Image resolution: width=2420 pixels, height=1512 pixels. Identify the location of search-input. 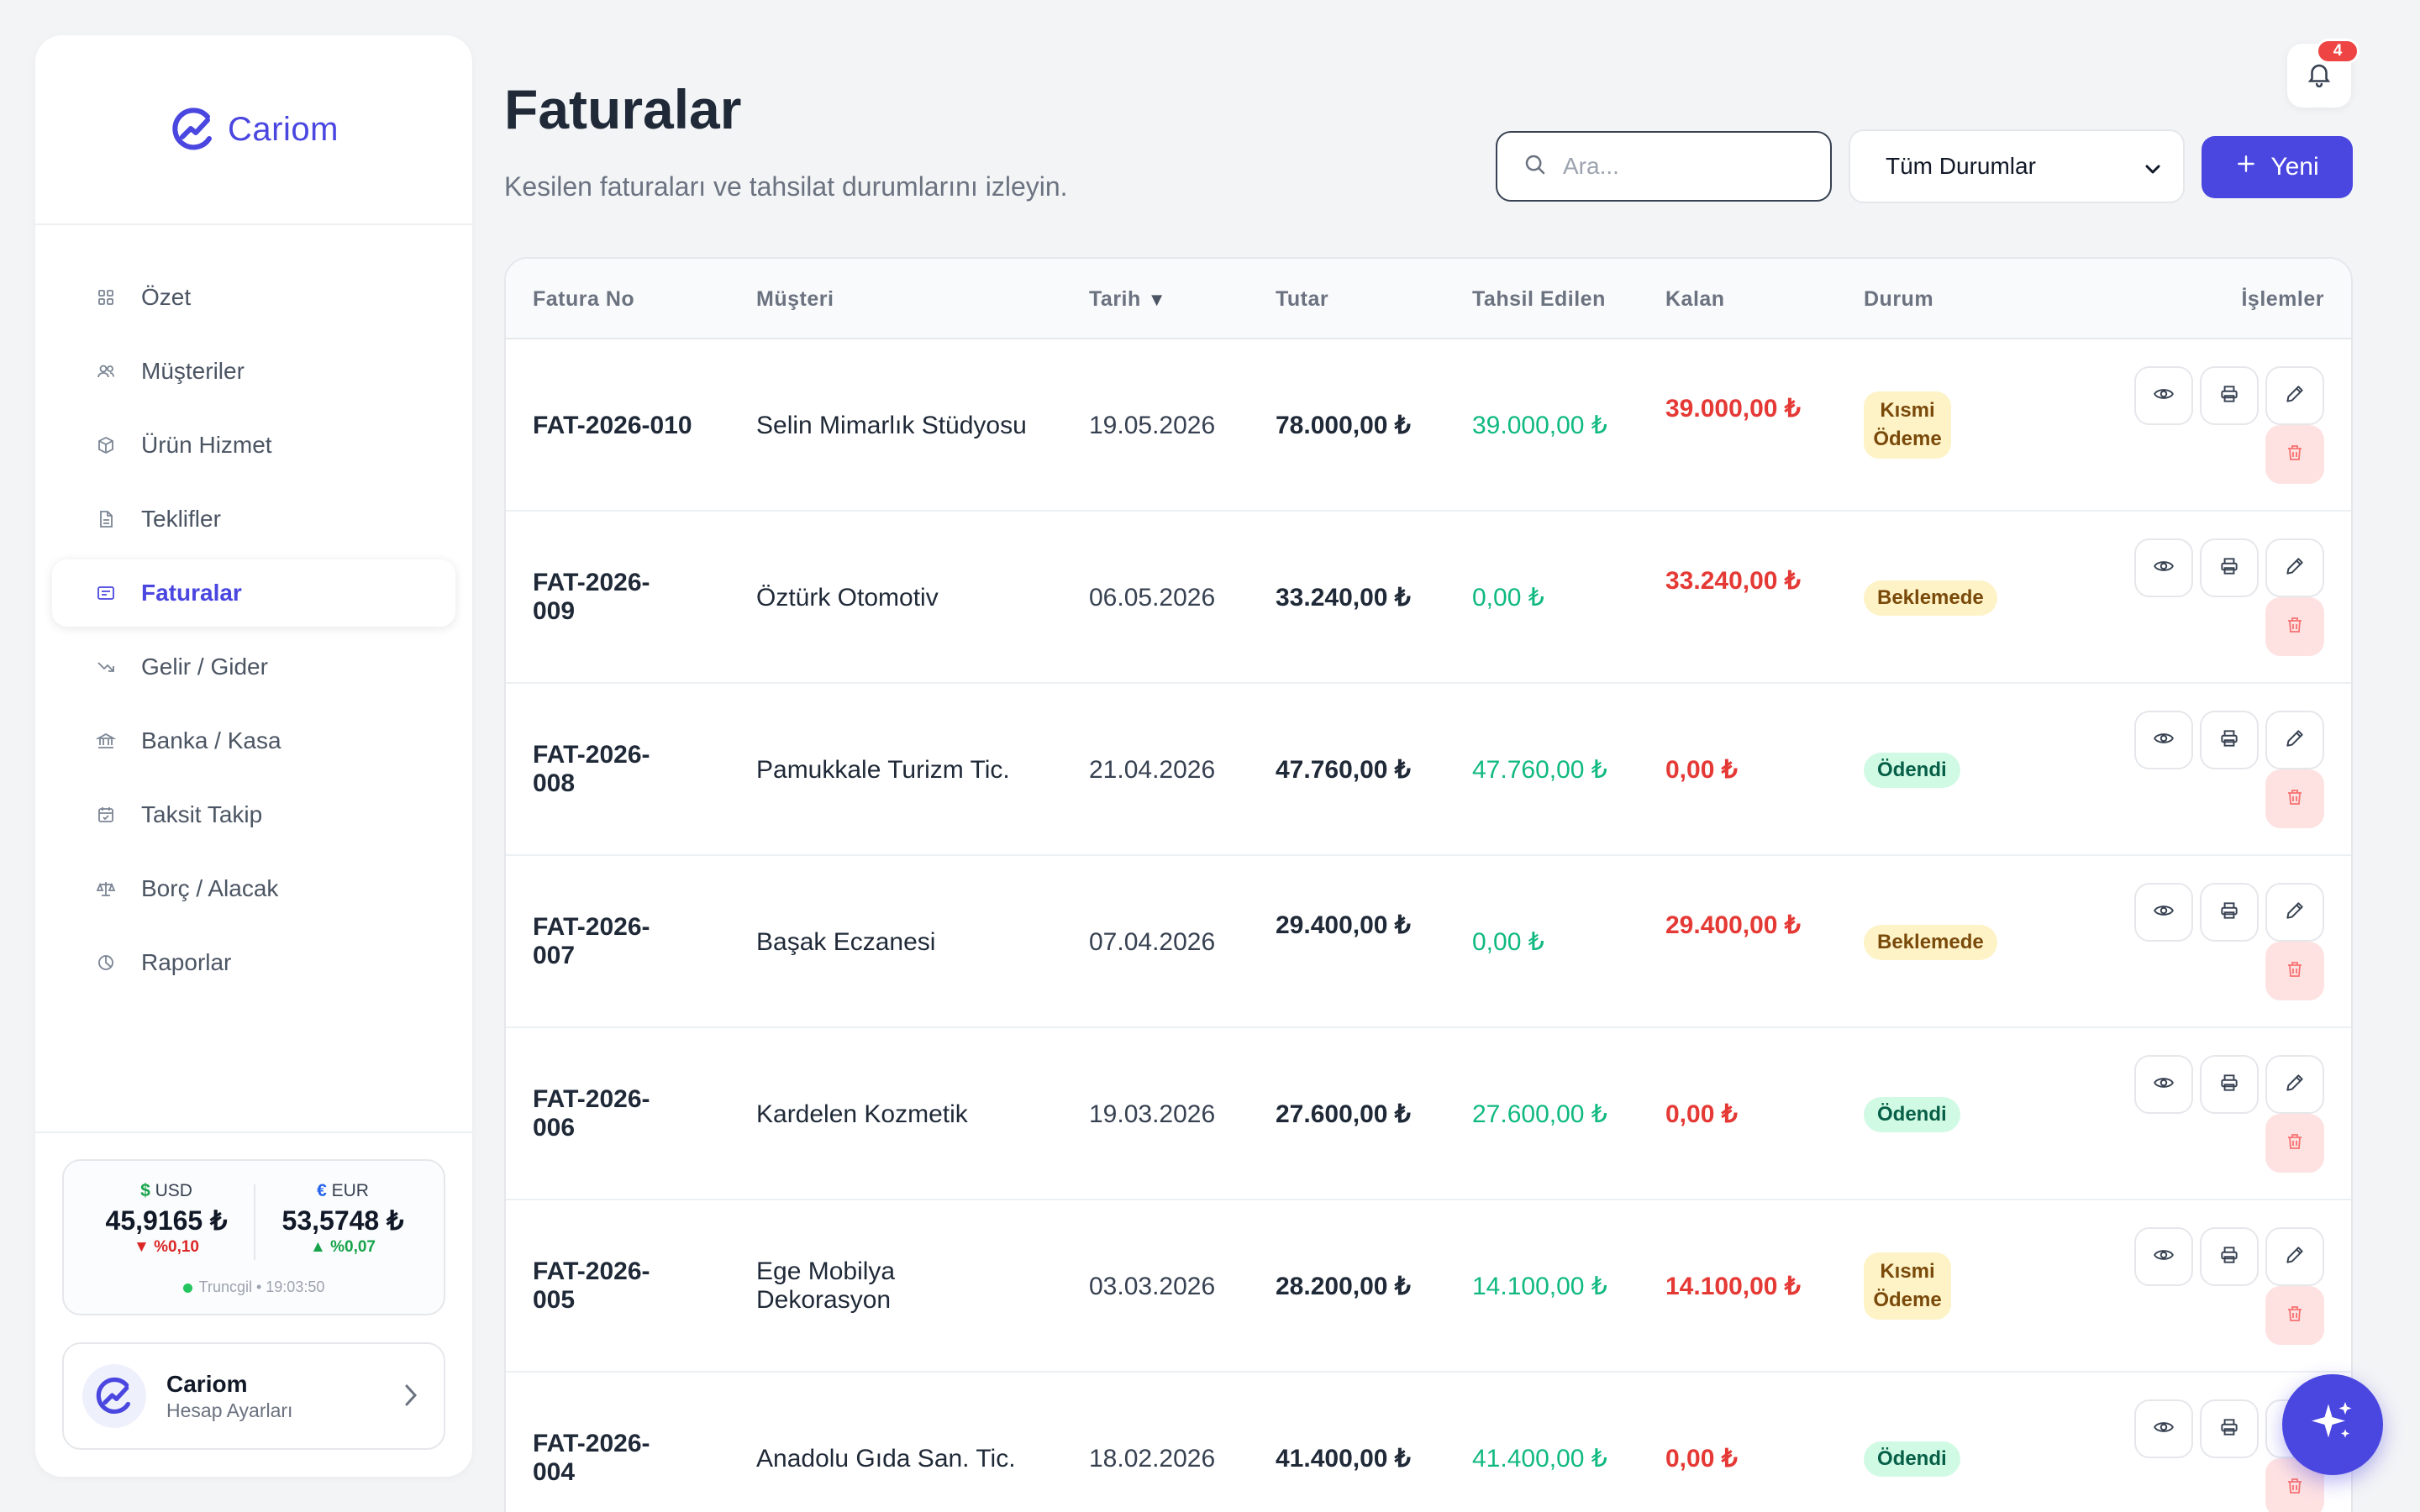
(1697, 166).